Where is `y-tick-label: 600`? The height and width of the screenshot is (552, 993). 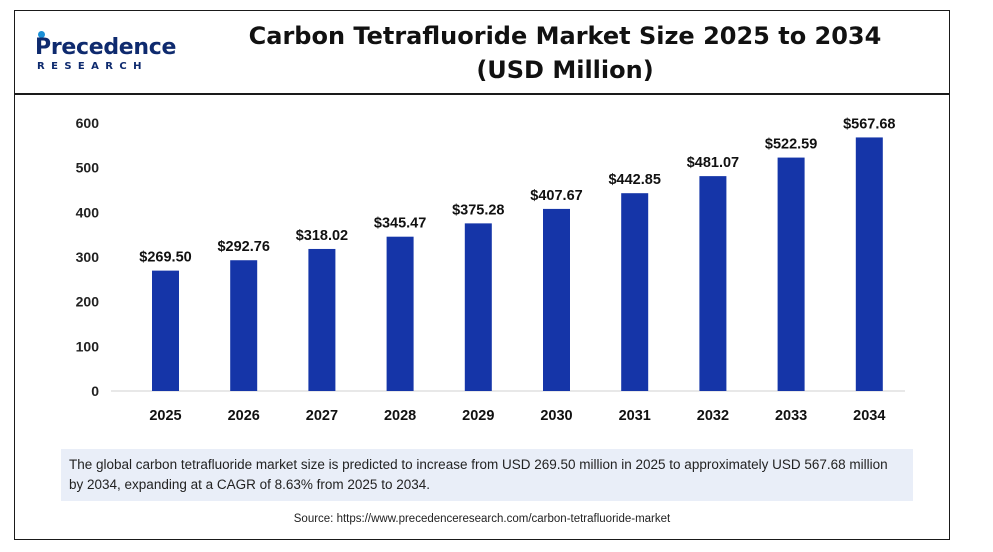
y-tick-label: 600 is located at coordinates (88, 123).